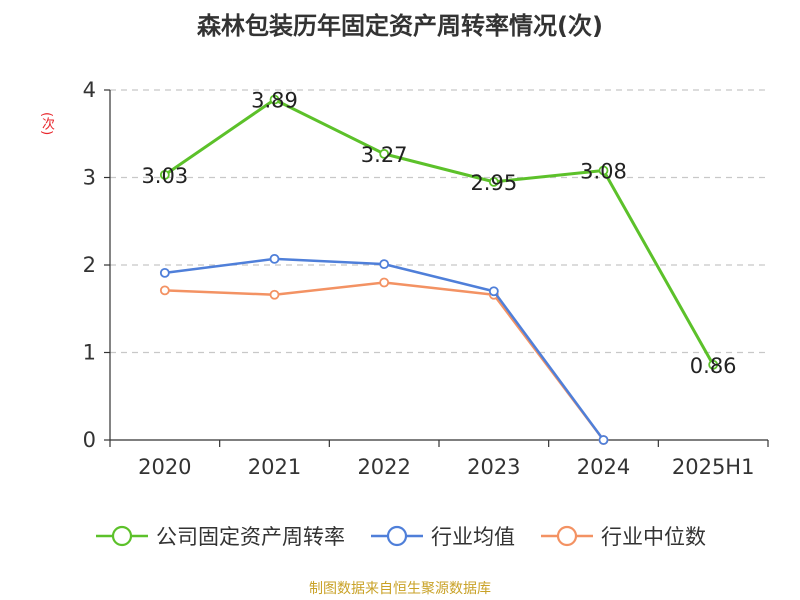  I want to click on y-tick-label: 4, so click(89, 90).